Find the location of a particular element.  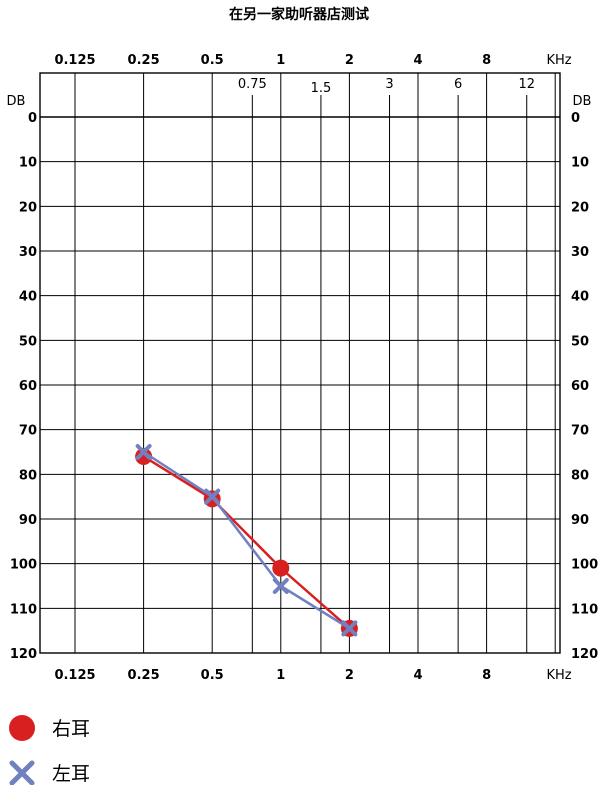

x-tick-bottom: 4 is located at coordinates (417, 675).